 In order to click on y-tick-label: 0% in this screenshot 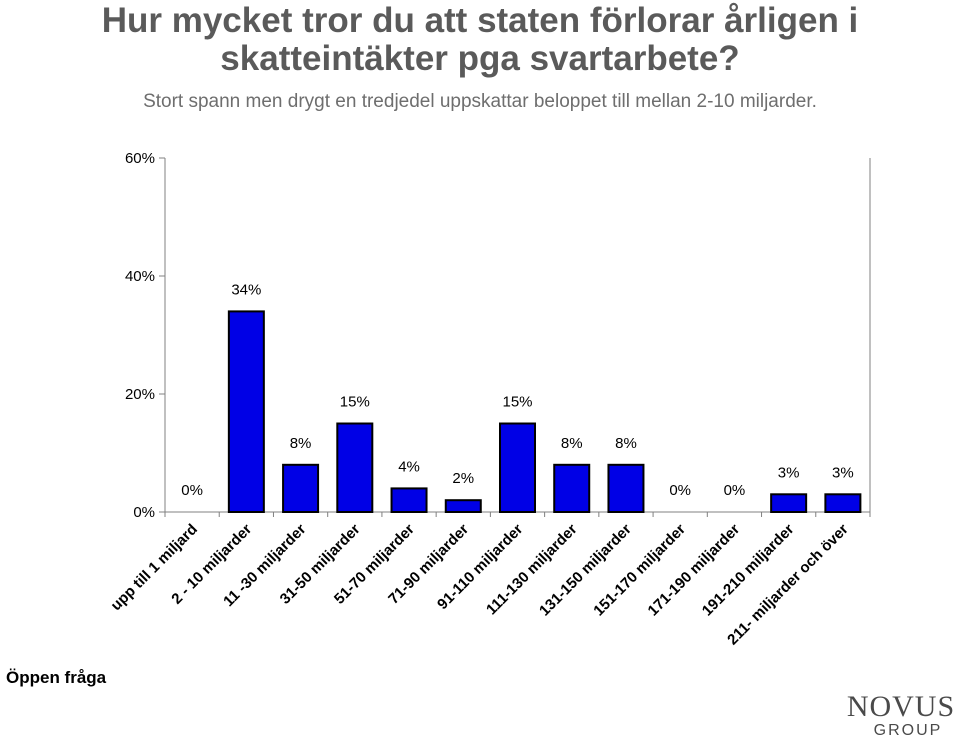, I will do `click(144, 512)`.